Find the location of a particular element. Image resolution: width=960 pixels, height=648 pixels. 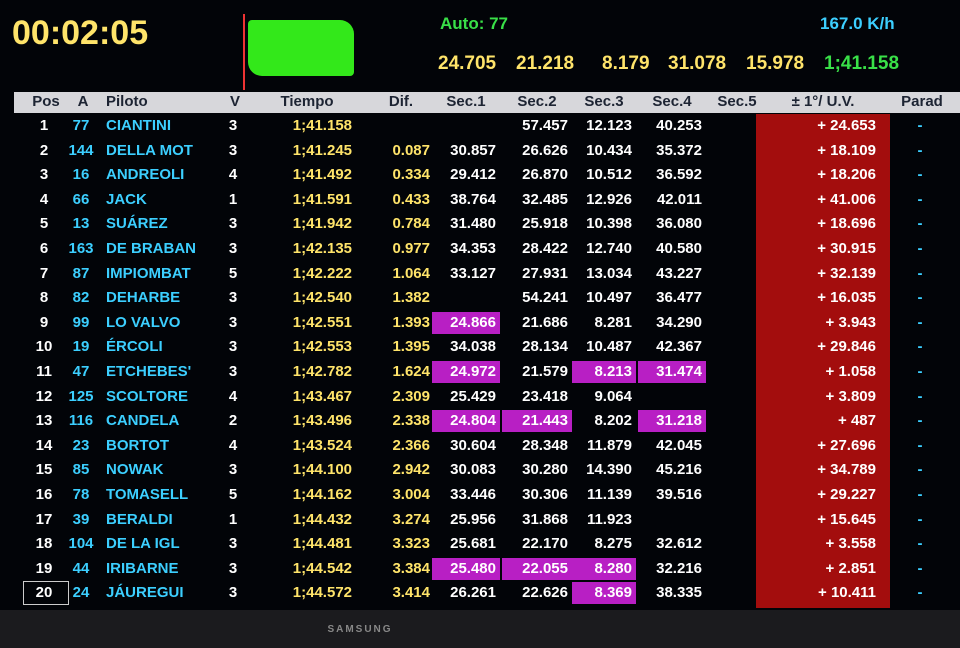

table-cell: 3.004 is located at coordinates (411, 494).